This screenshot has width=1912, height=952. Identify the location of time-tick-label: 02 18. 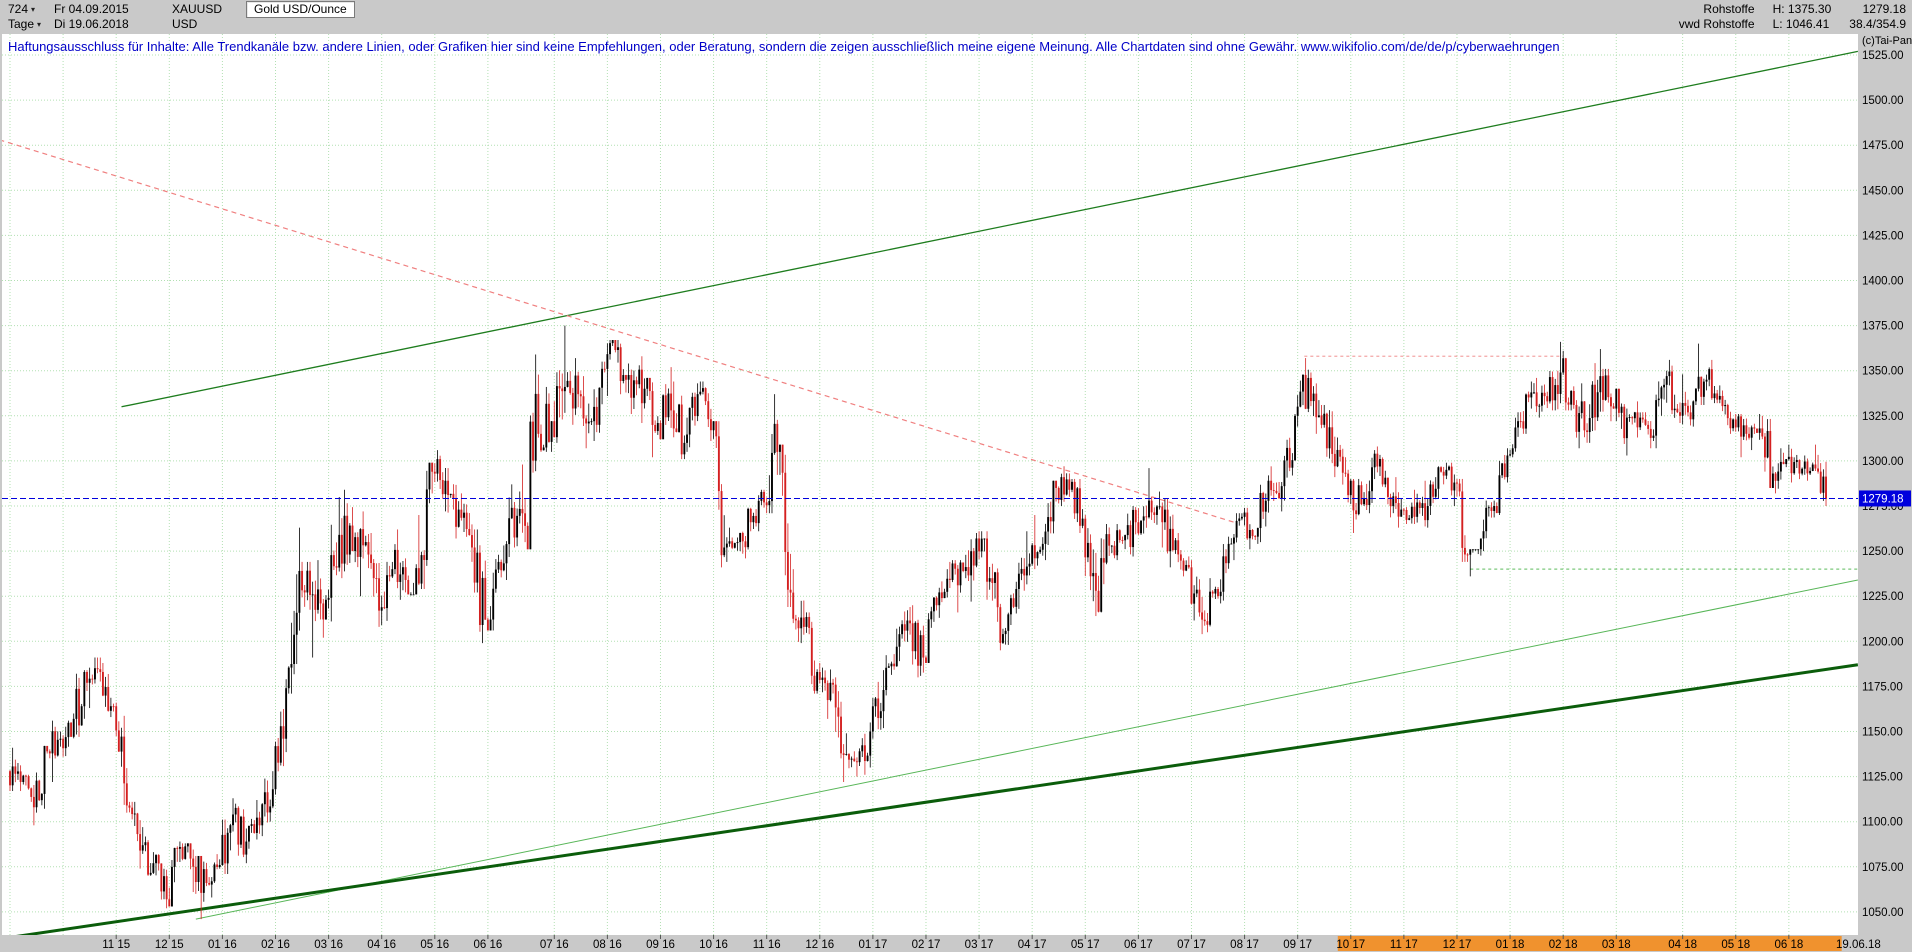
(1563, 945).